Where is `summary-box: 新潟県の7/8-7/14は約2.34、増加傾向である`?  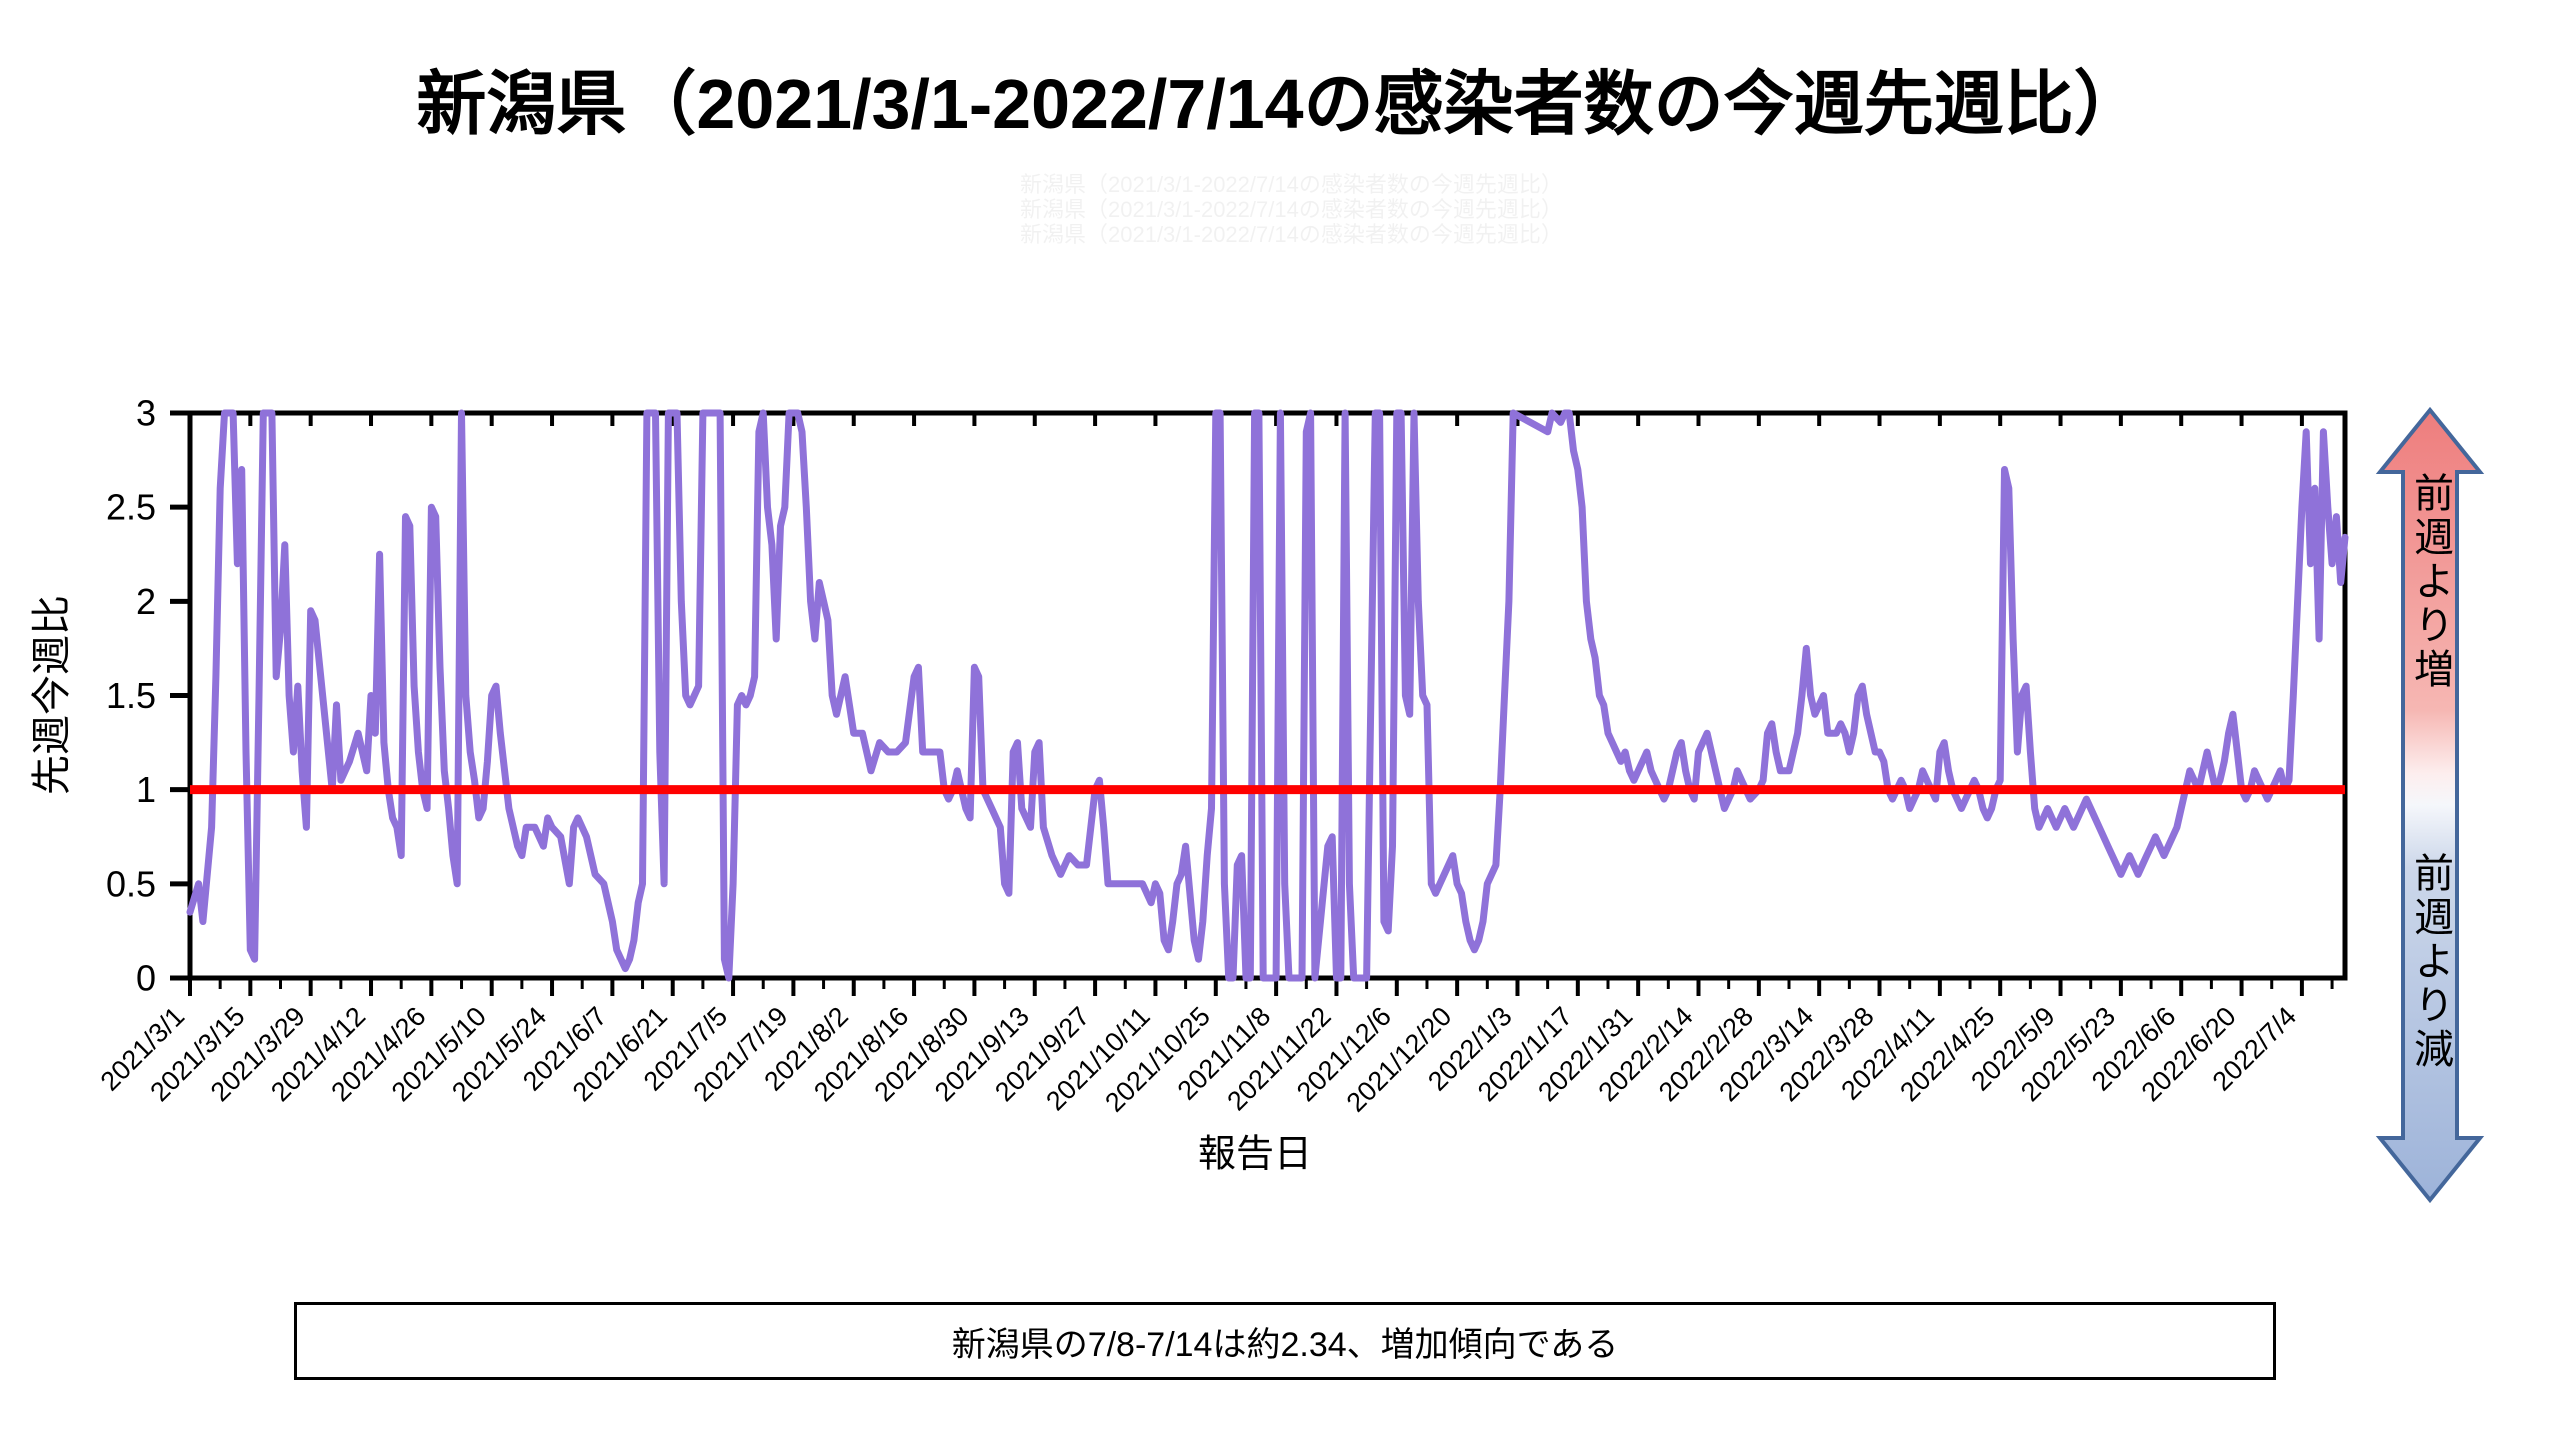 summary-box: 新潟県の7/8-7/14は約2.34、増加傾向である is located at coordinates (1285, 1341).